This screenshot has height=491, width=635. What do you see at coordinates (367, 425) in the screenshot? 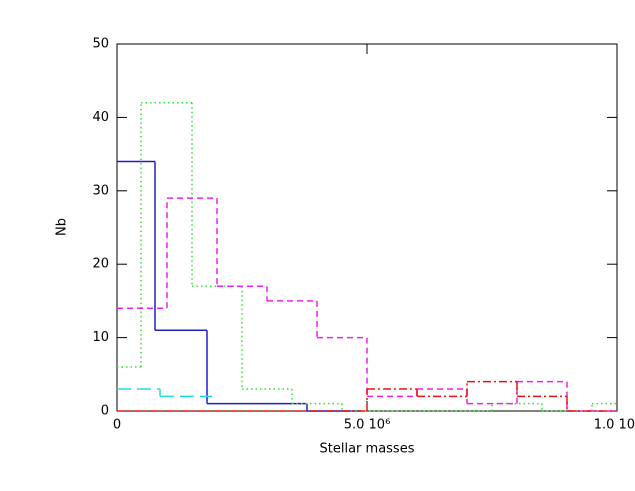
I see `x-tick-label: 5.0 10⁶` at bounding box center [367, 425].